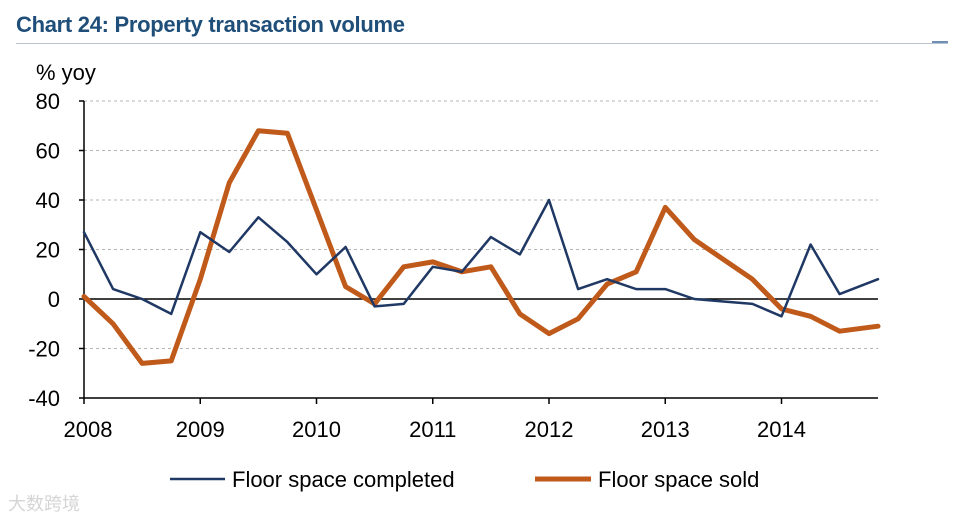  What do you see at coordinates (44, 349) in the screenshot?
I see `y-tick-label: -20` at bounding box center [44, 349].